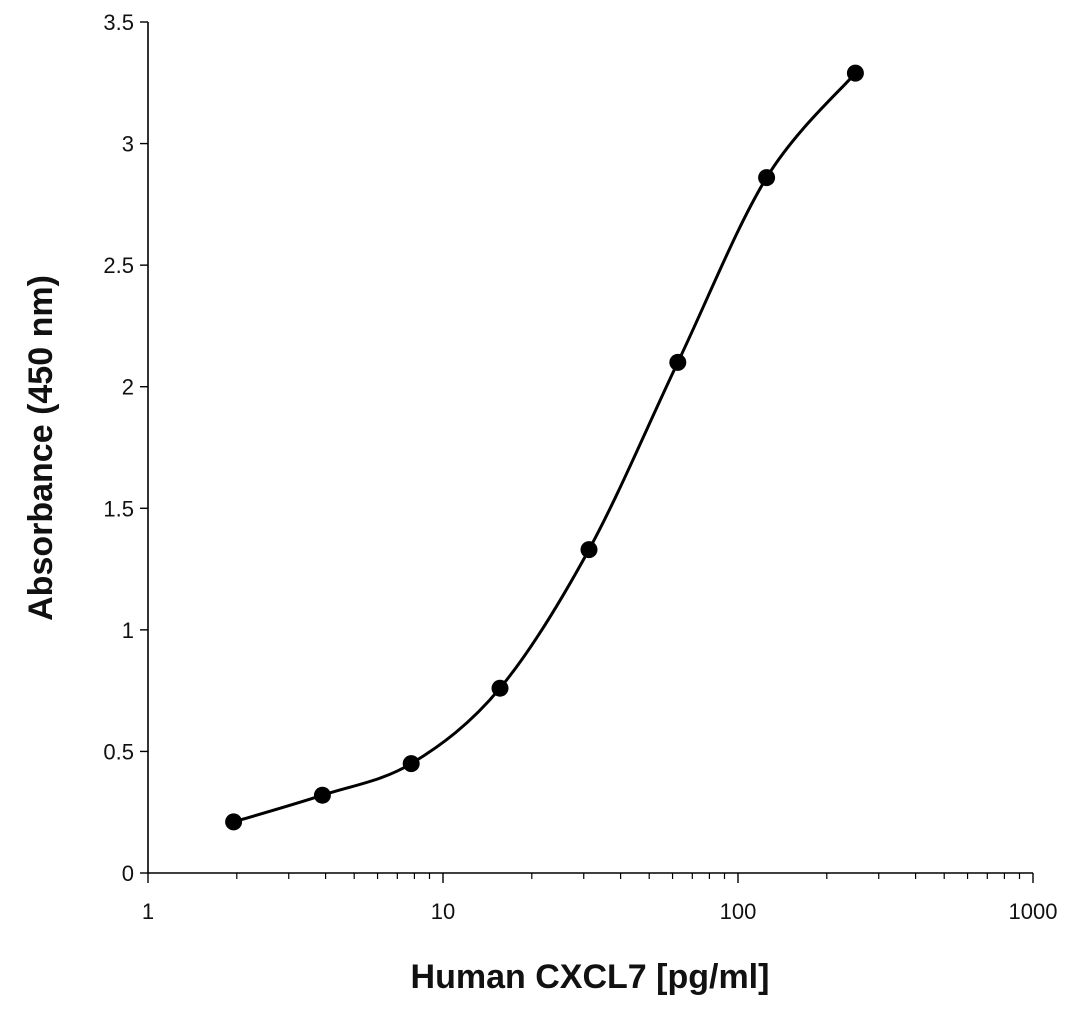  I want to click on x-axis-title: Human CXCL7 [pg/ml], so click(590, 977).